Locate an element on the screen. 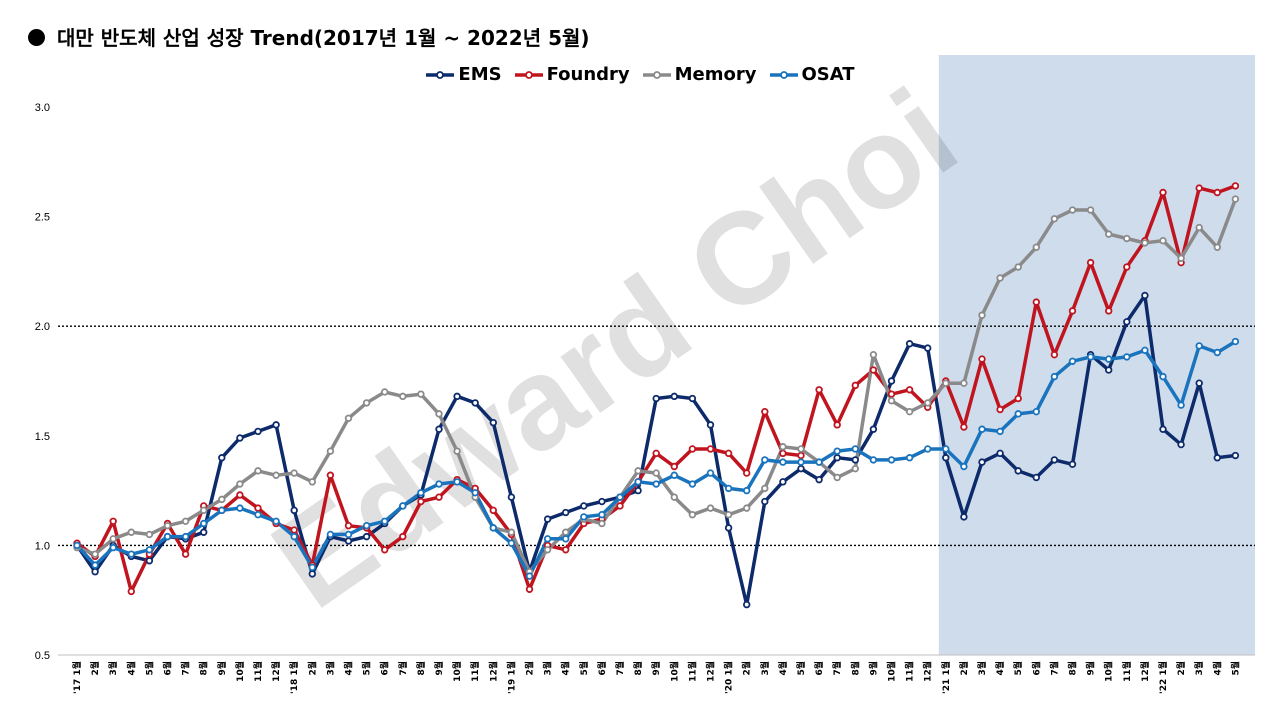 The height and width of the screenshot is (720, 1280). y-tick-label: 2.5 is located at coordinates (42, 218).